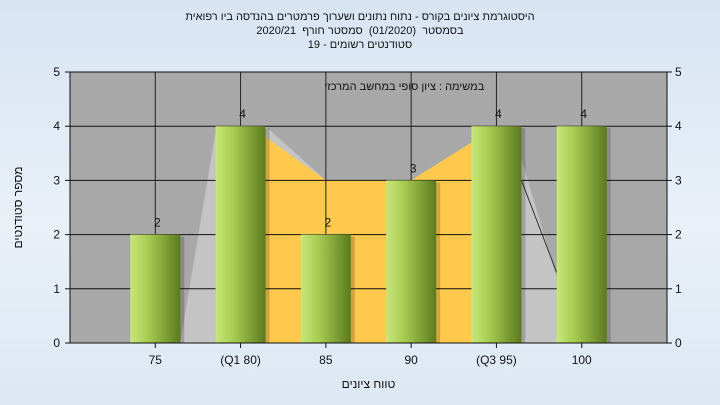 This screenshot has width=720, height=405. What do you see at coordinates (369, 384) in the screenshot?
I see `x-axis-title: טווח ציונים` at bounding box center [369, 384].